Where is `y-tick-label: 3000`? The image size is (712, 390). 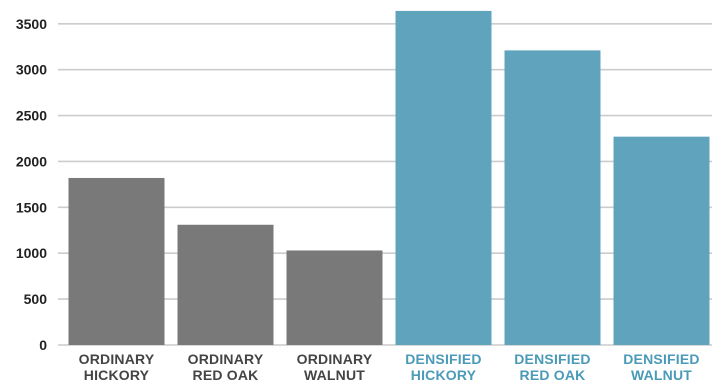
y-tick-label: 3000 is located at coordinates (31, 70).